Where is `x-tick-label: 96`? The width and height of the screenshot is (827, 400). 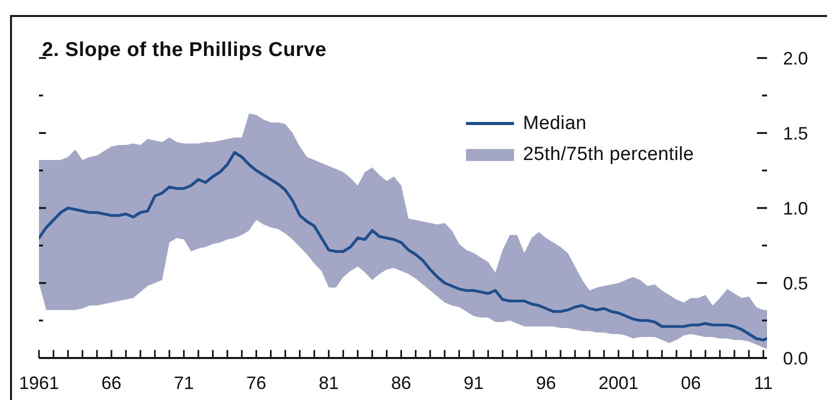 x-tick-label: 96 is located at coordinates (546, 383).